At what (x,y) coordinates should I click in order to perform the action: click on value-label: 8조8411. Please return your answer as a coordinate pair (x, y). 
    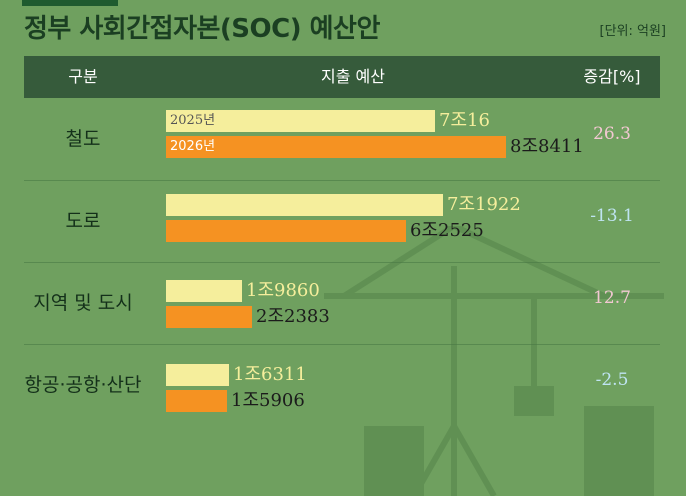
    Looking at the image, I should click on (547, 146).